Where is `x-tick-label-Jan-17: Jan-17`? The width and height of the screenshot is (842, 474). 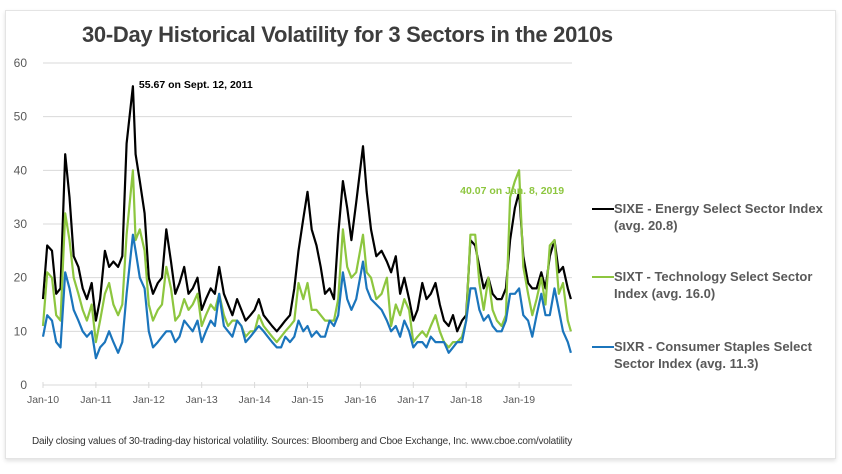
x-tick-label-Jan-17: Jan-17 is located at coordinates (413, 400).